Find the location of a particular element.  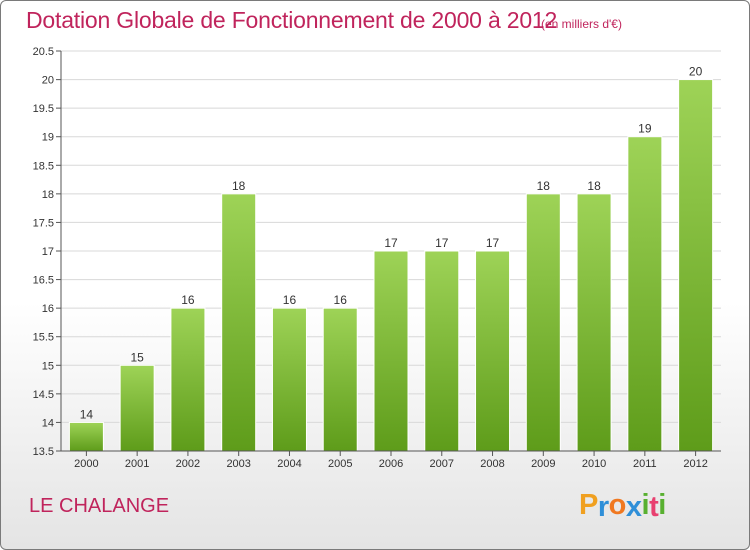

x-tick-label-2004: 2004 is located at coordinates (289, 464).